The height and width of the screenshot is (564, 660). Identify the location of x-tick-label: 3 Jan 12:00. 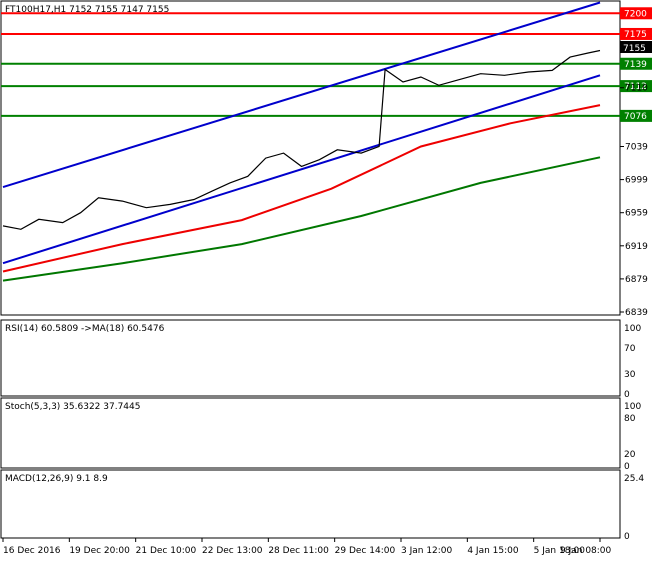
(427, 551).